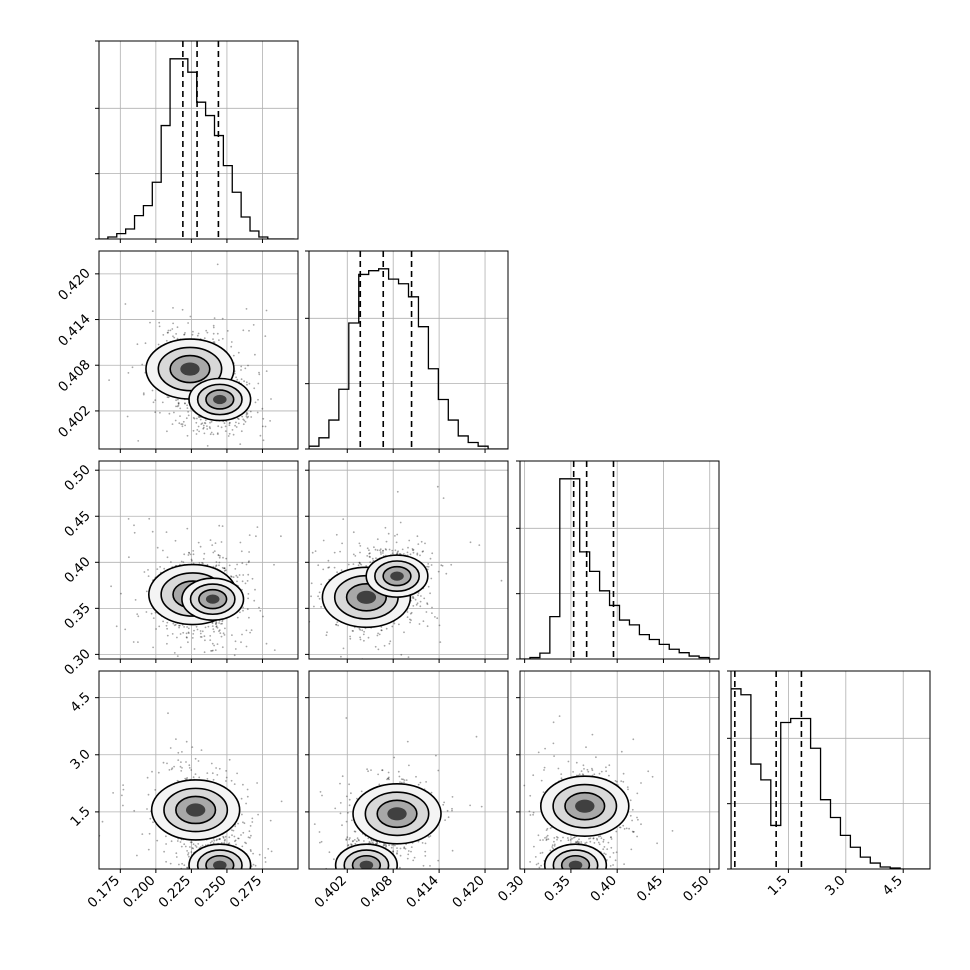  What do you see at coordinates (198, 350) in the screenshot?
I see `panel-frame` at bounding box center [198, 350].